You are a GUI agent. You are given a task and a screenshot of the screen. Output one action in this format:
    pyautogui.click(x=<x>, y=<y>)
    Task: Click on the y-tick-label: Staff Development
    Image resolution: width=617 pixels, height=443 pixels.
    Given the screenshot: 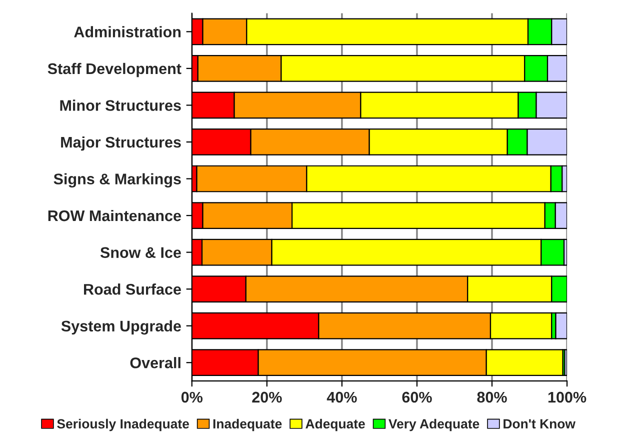 What is the action you would take?
    pyautogui.click(x=115, y=70)
    